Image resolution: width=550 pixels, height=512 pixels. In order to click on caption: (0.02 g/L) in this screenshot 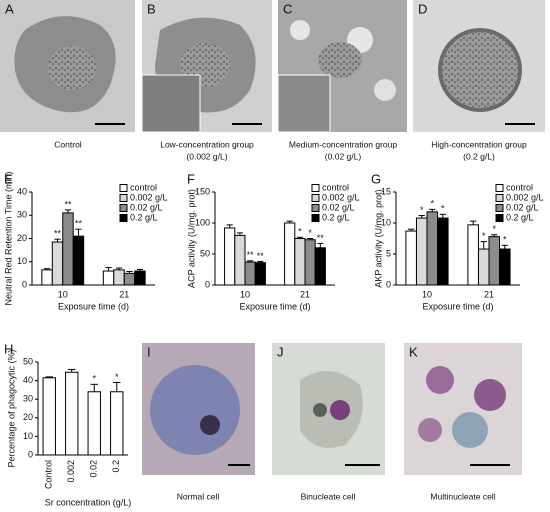, I will do `click(343, 156)`.